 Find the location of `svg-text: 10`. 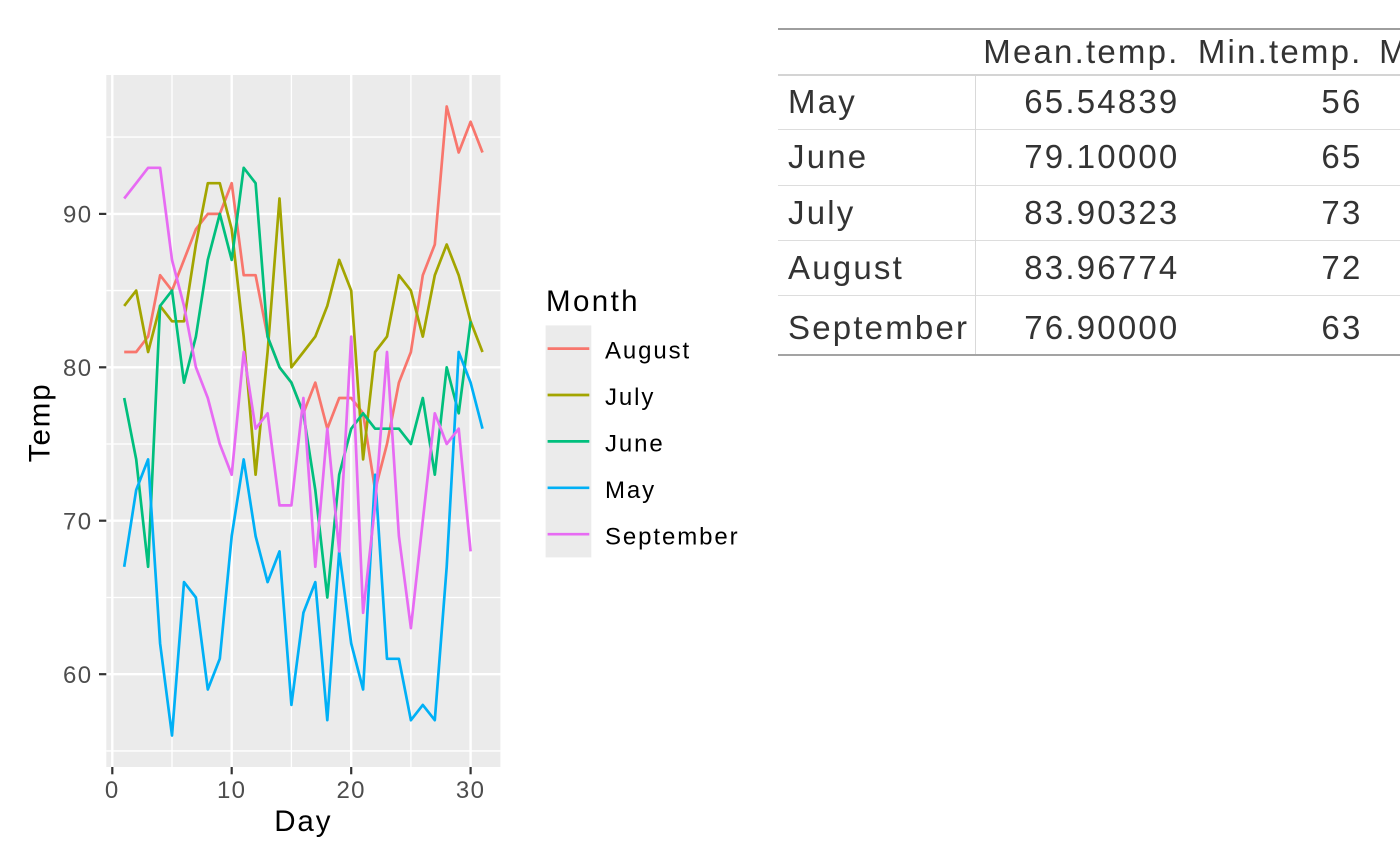

svg-text: 10 is located at coordinates (232, 790).